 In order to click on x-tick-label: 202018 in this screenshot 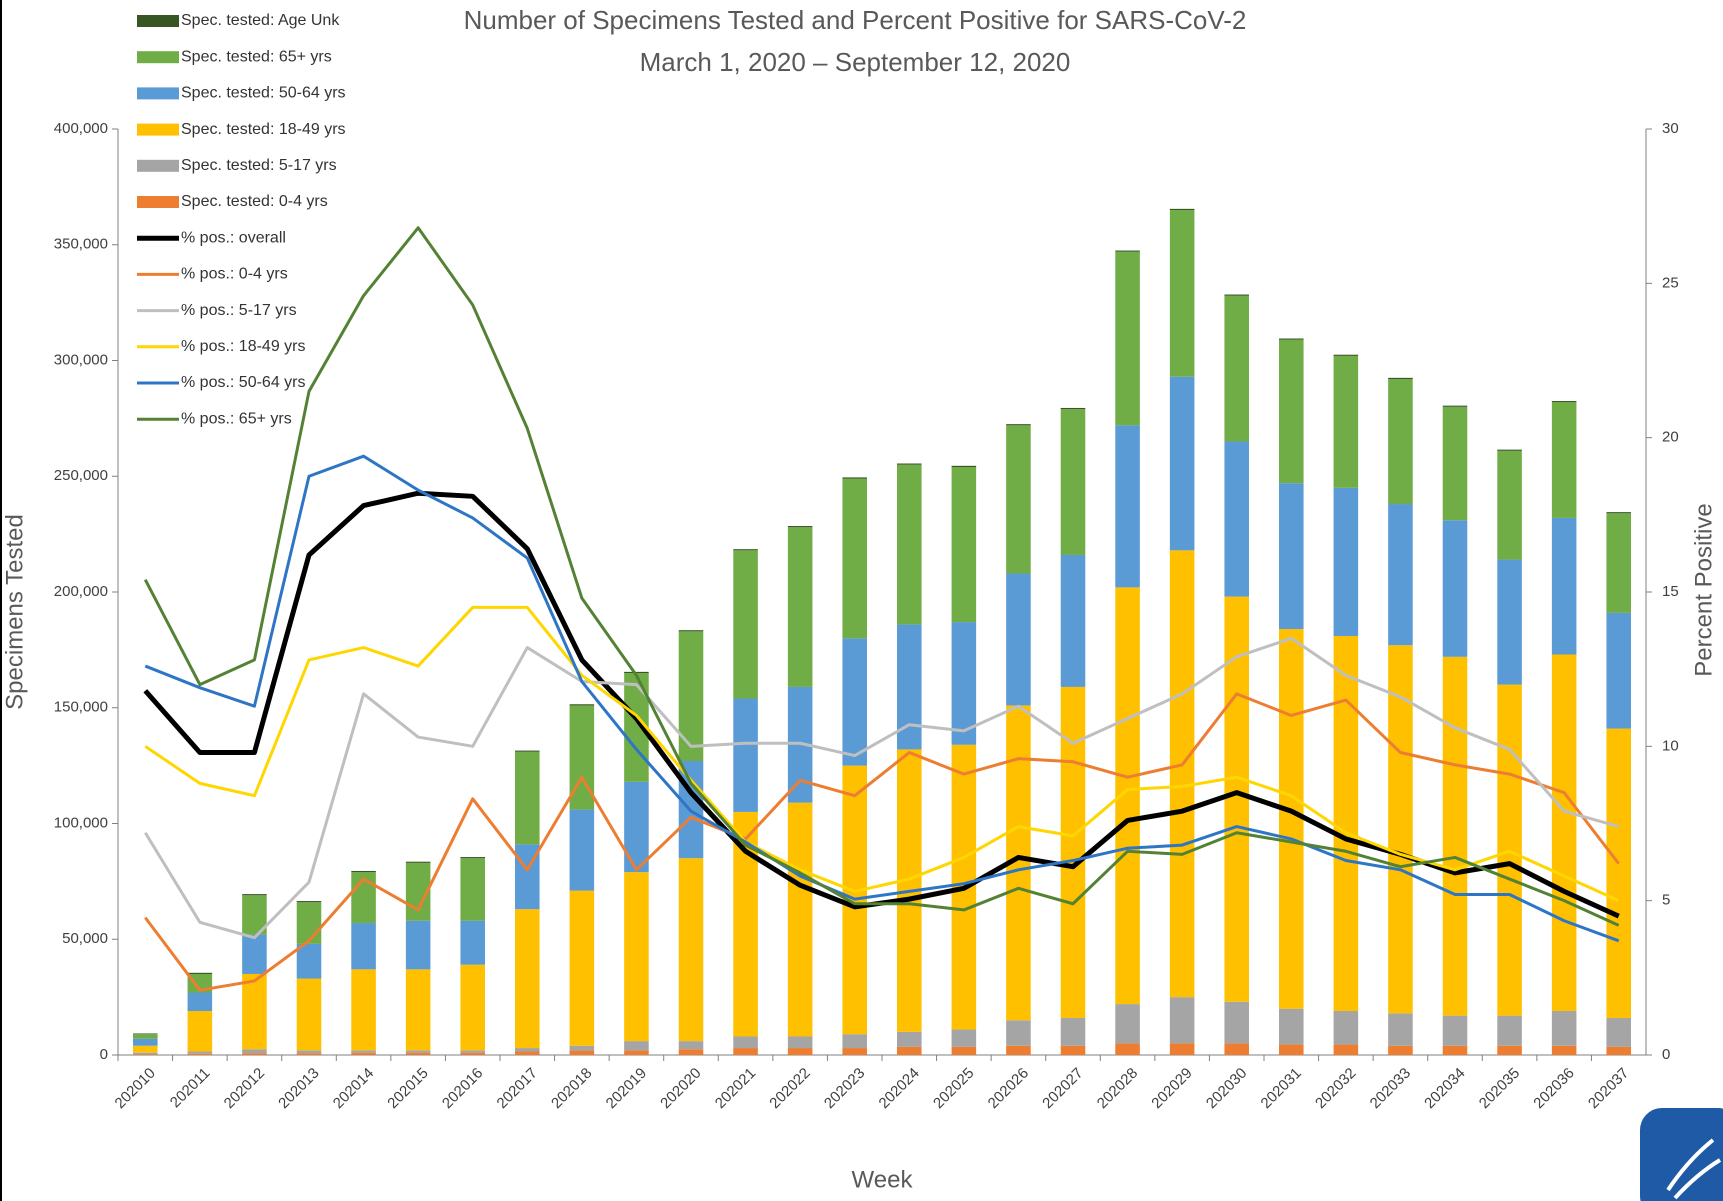, I will do `click(571, 1088)`.